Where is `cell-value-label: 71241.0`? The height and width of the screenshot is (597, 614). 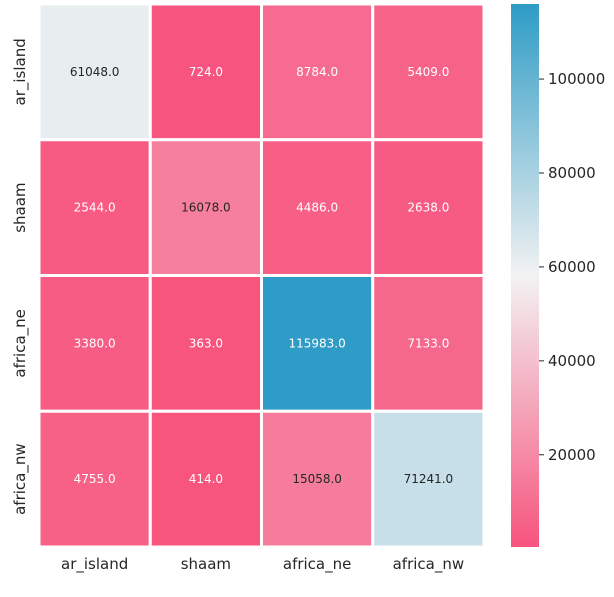 cell-value-label: 71241.0 is located at coordinates (429, 479).